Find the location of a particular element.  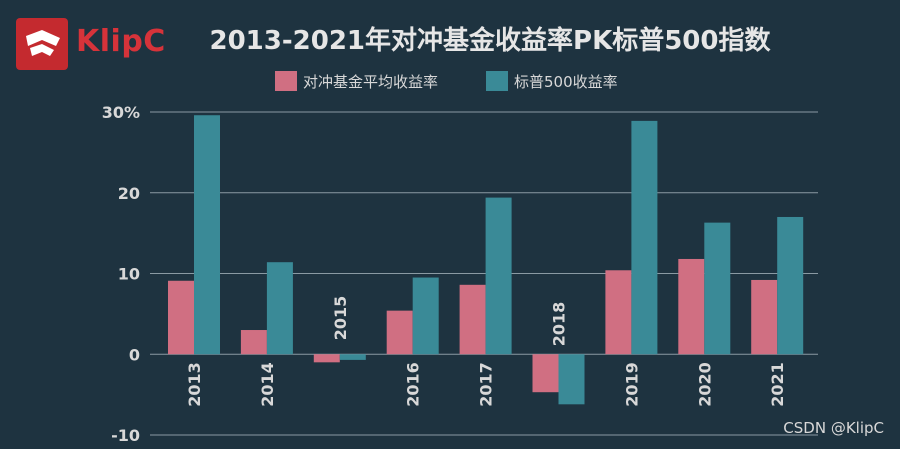

y-tick-label: 30% is located at coordinates (121, 112).